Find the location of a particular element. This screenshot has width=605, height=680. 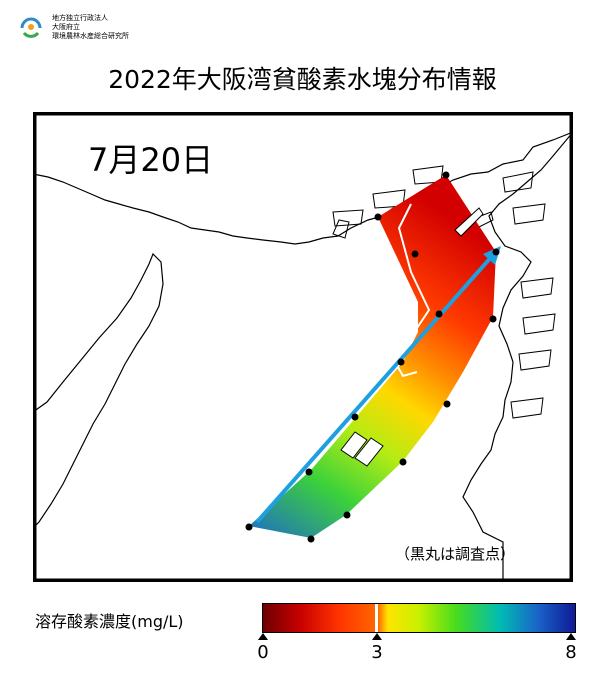

osaka-port-land is located at coordinates (517, 356).